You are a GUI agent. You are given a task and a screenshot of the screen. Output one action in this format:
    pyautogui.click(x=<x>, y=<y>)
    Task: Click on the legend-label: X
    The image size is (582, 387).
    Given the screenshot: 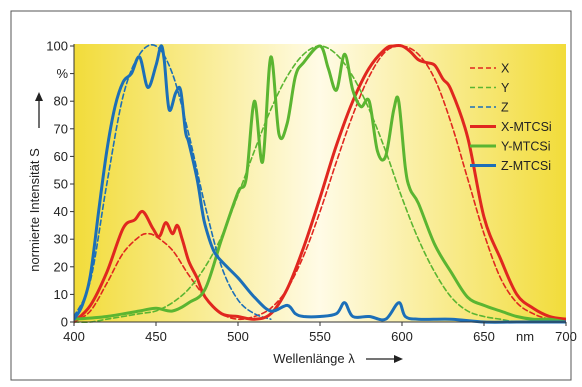 What is the action you would take?
    pyautogui.click(x=505, y=69)
    